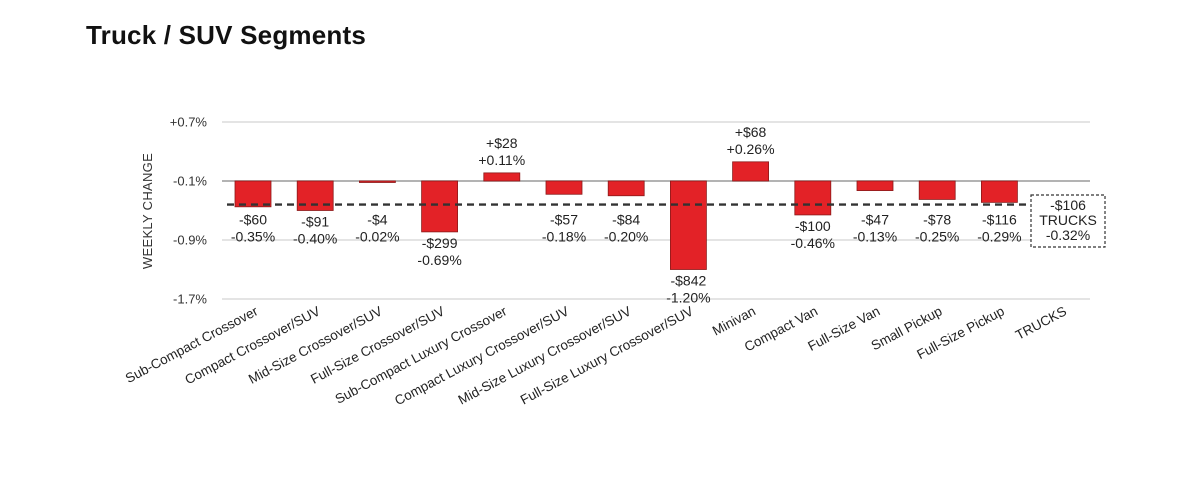 Image resolution: width=1200 pixels, height=488 pixels. I want to click on data-label-dollar: -$116, so click(999, 220).